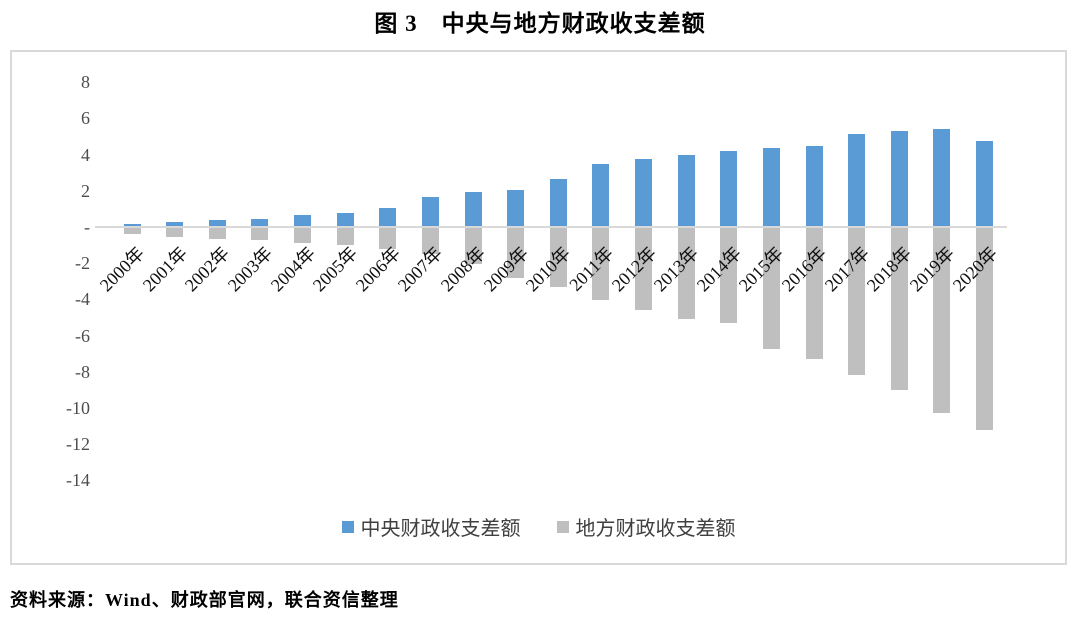  I want to click on bar-local-2000, so click(132, 231).